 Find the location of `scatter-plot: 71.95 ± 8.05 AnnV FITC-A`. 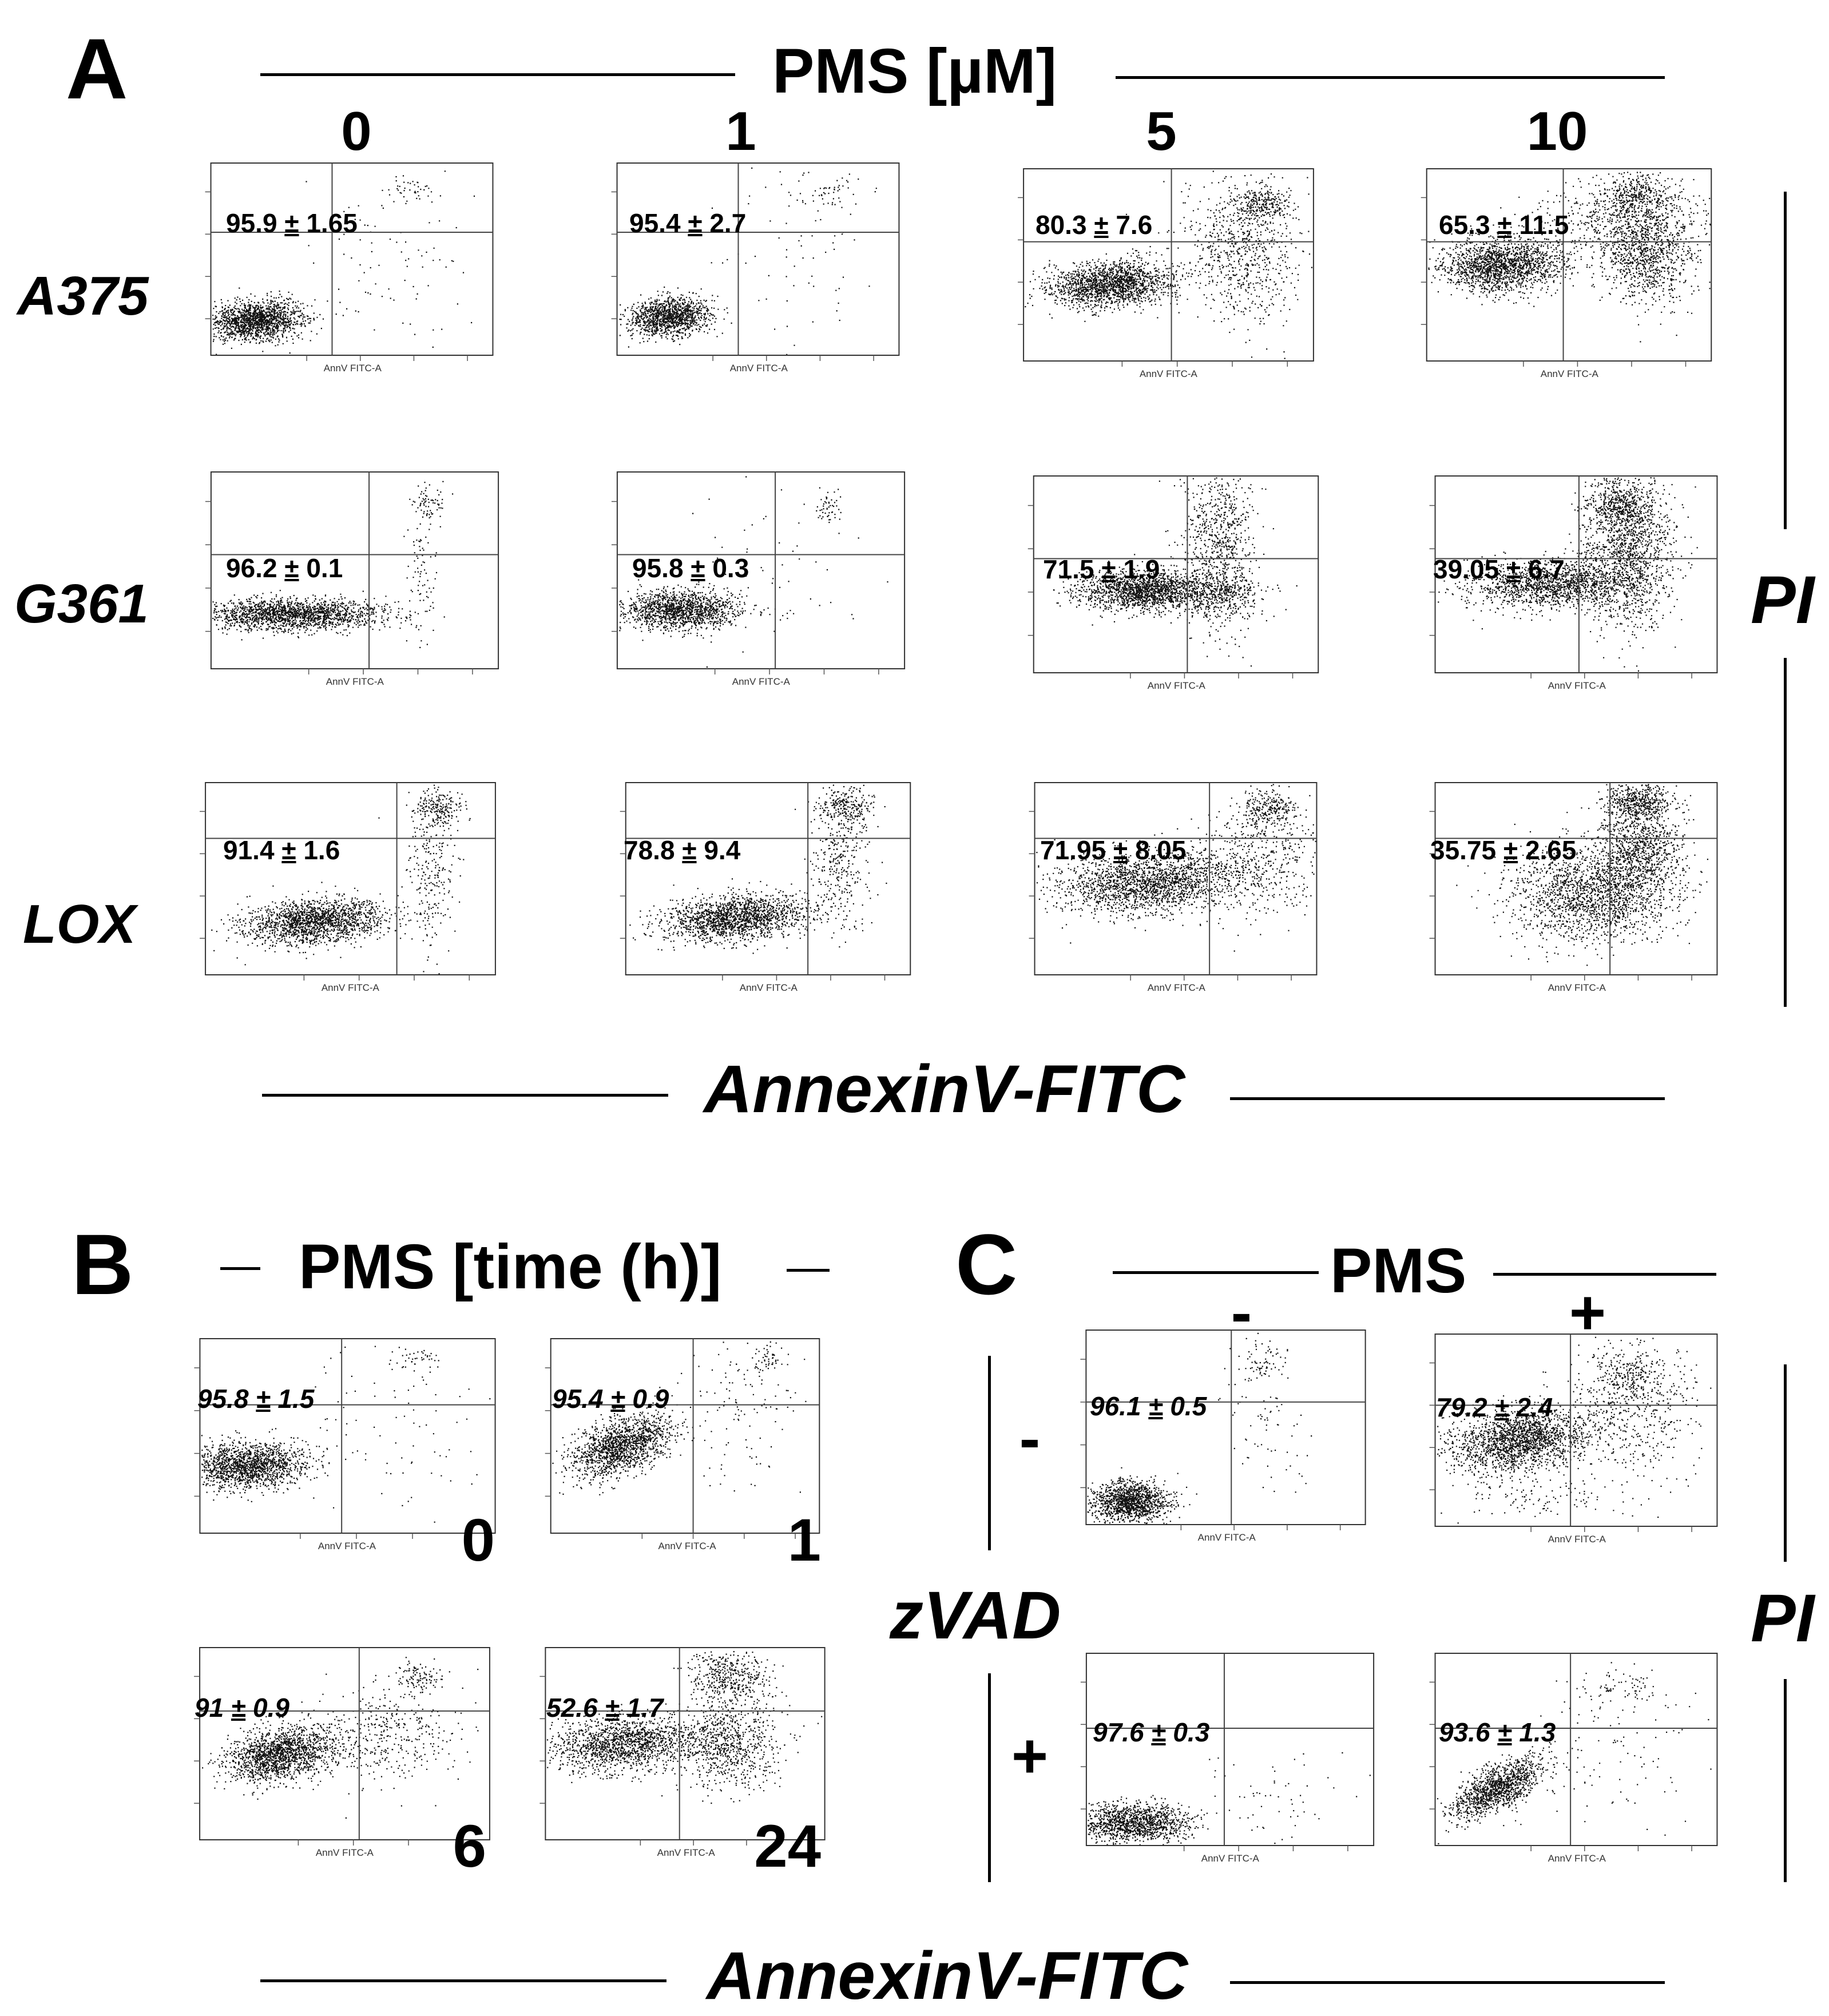

scatter-plot: 71.95 ± 8.05 AnnV FITC-A is located at coordinates (1176, 902).